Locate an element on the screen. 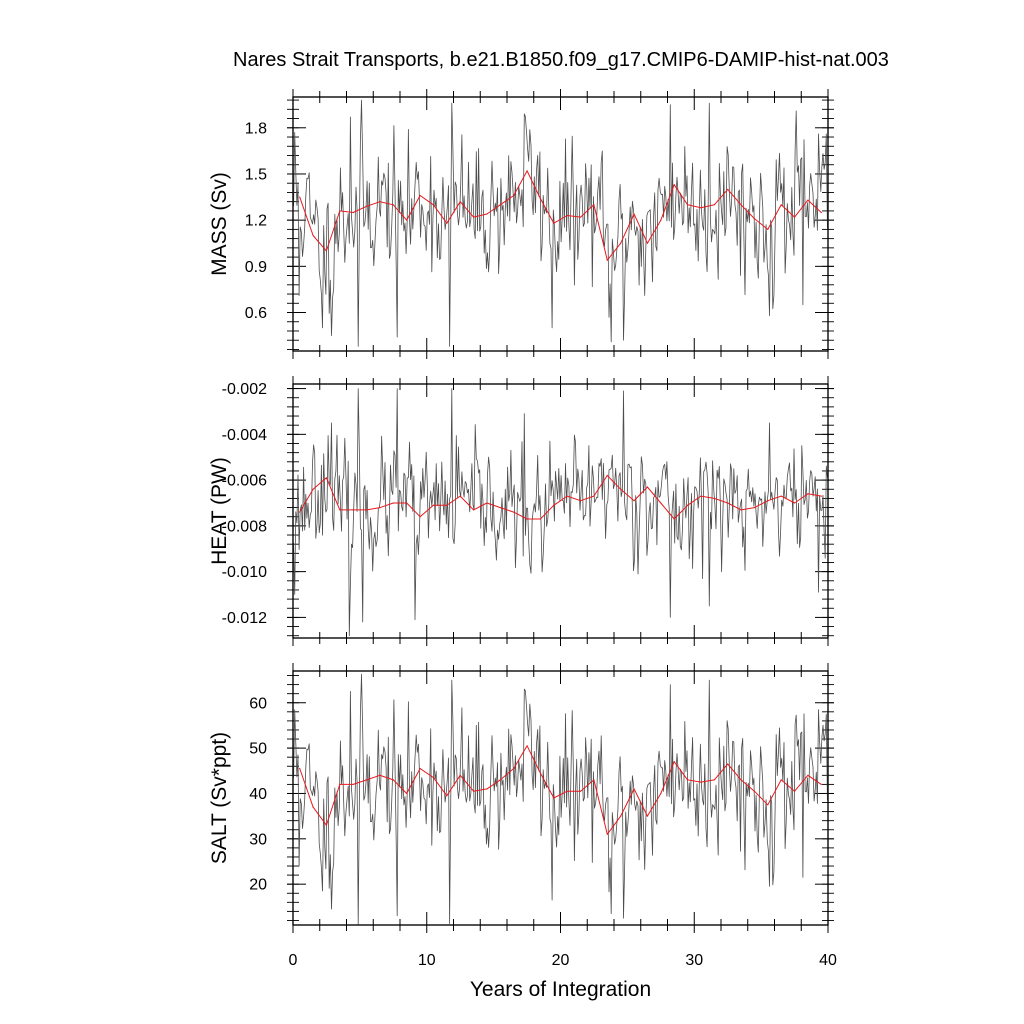  y-tick-label: 1.5 is located at coordinates (256, 174).